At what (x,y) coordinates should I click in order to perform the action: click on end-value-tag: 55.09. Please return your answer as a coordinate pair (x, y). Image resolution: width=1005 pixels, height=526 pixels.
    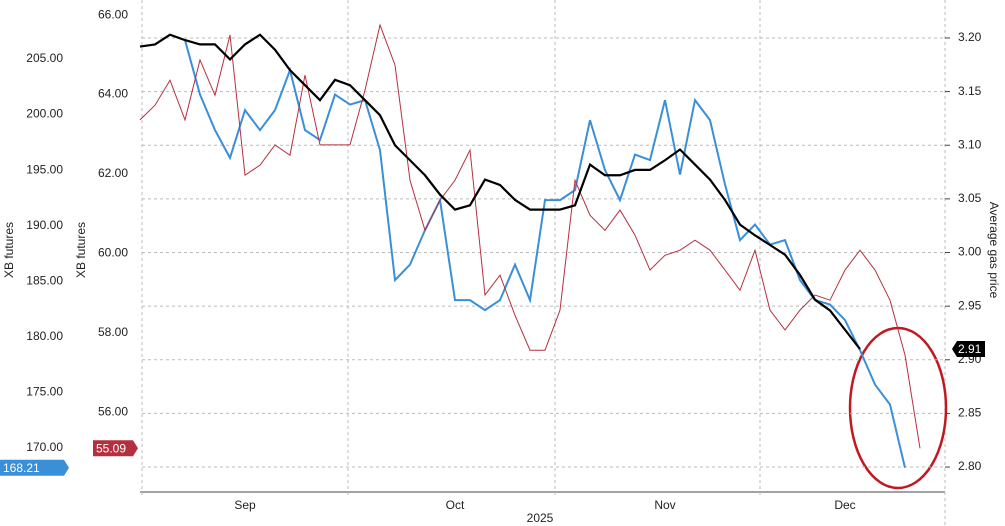
    Looking at the image, I should click on (115, 448).